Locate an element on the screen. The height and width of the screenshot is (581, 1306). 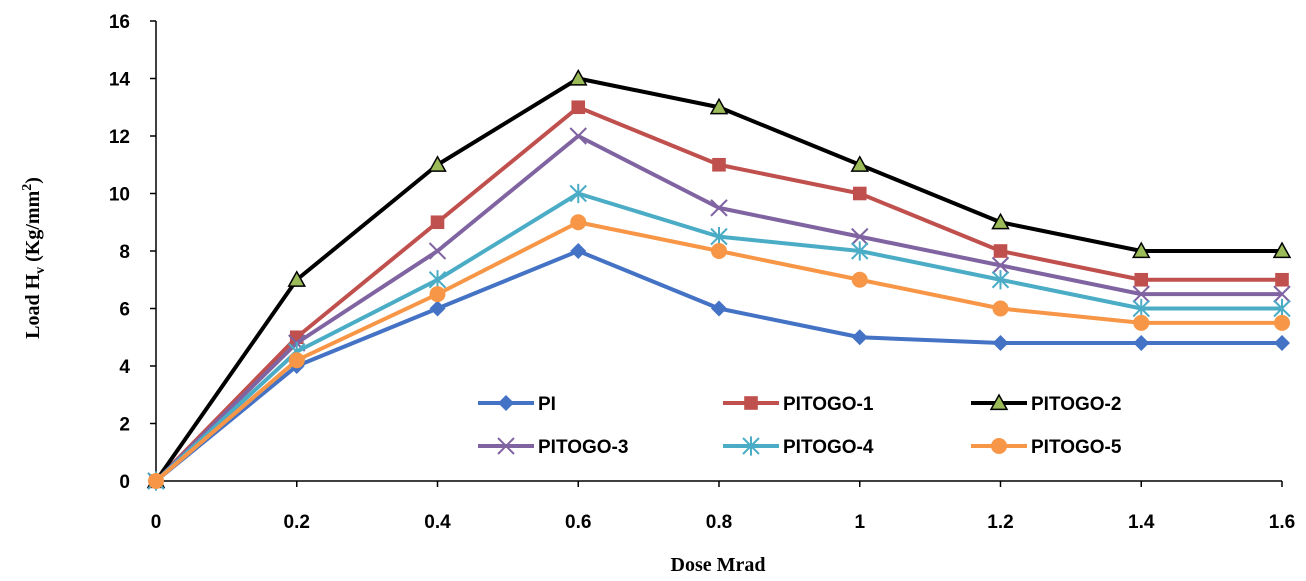
legend-label: PITOGO-5 is located at coordinates (1076, 447).